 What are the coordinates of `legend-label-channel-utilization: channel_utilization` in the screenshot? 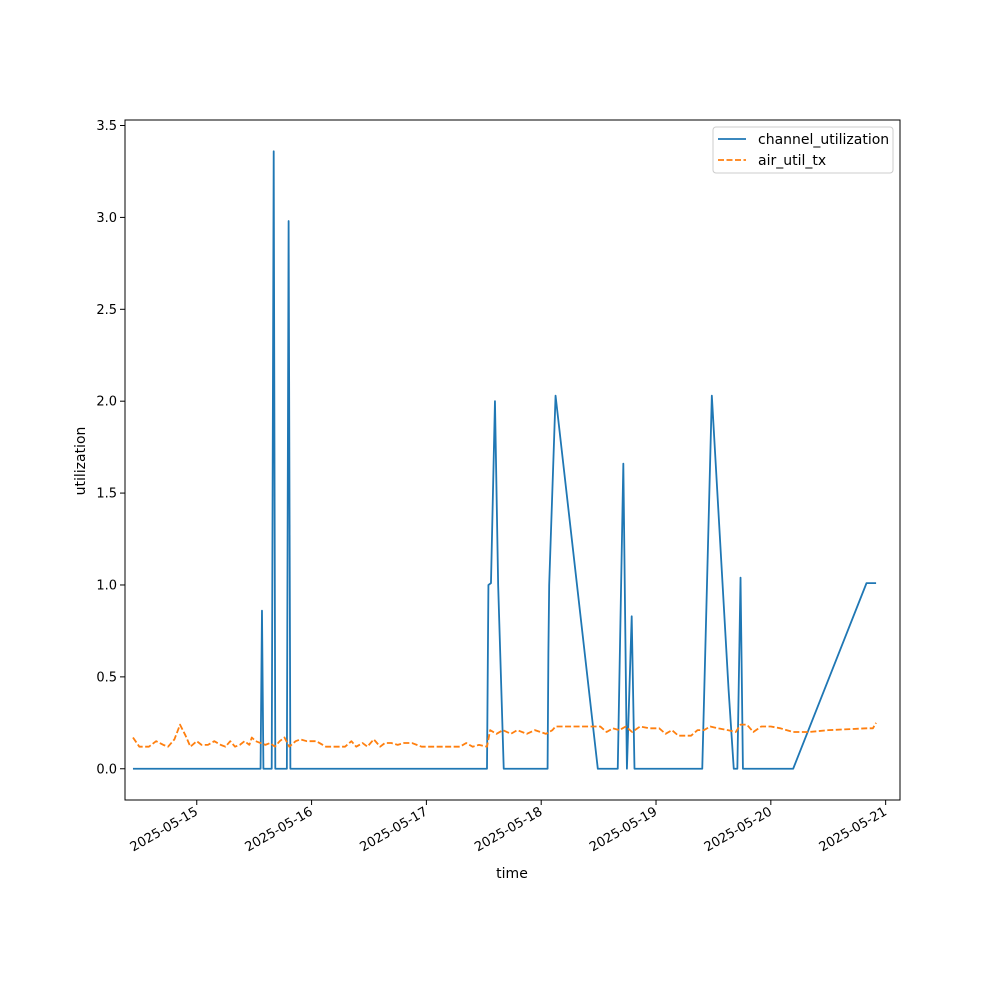 It's located at (823, 140).